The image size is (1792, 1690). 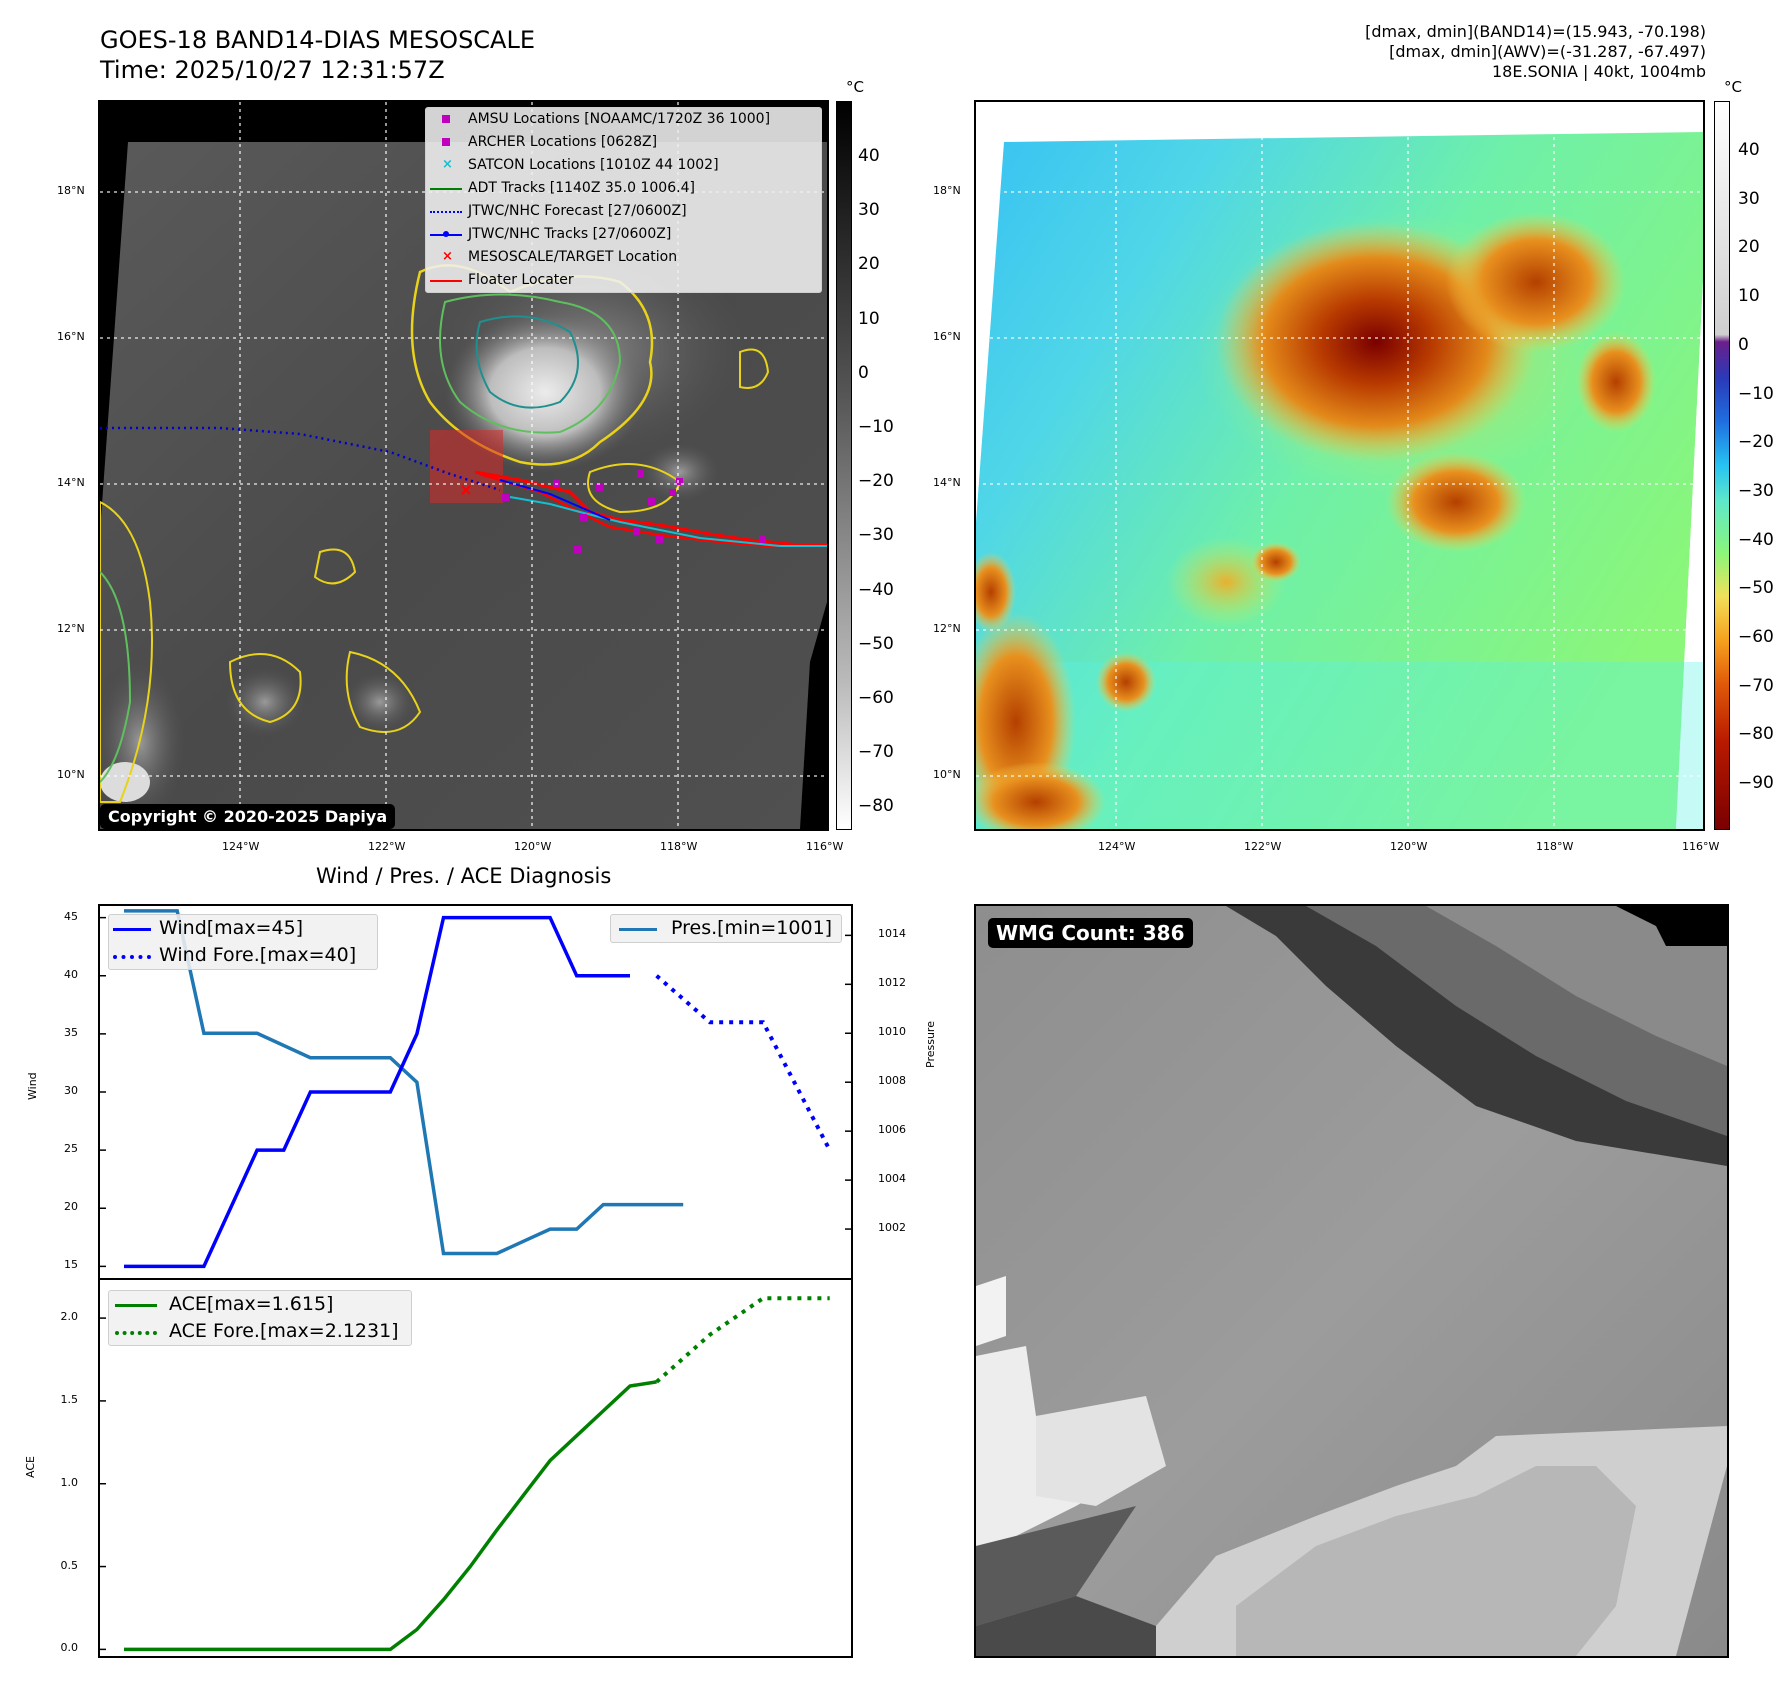 I want to click on colorbar-tick-label: −20, so click(x=1756, y=442).